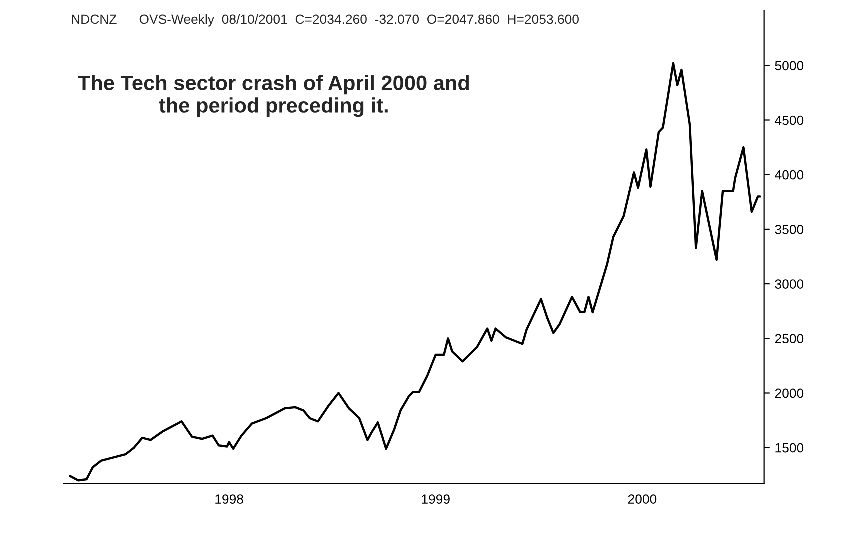  Describe the element at coordinates (789, 339) in the screenshot. I see `y-tick-label: 2500` at that location.